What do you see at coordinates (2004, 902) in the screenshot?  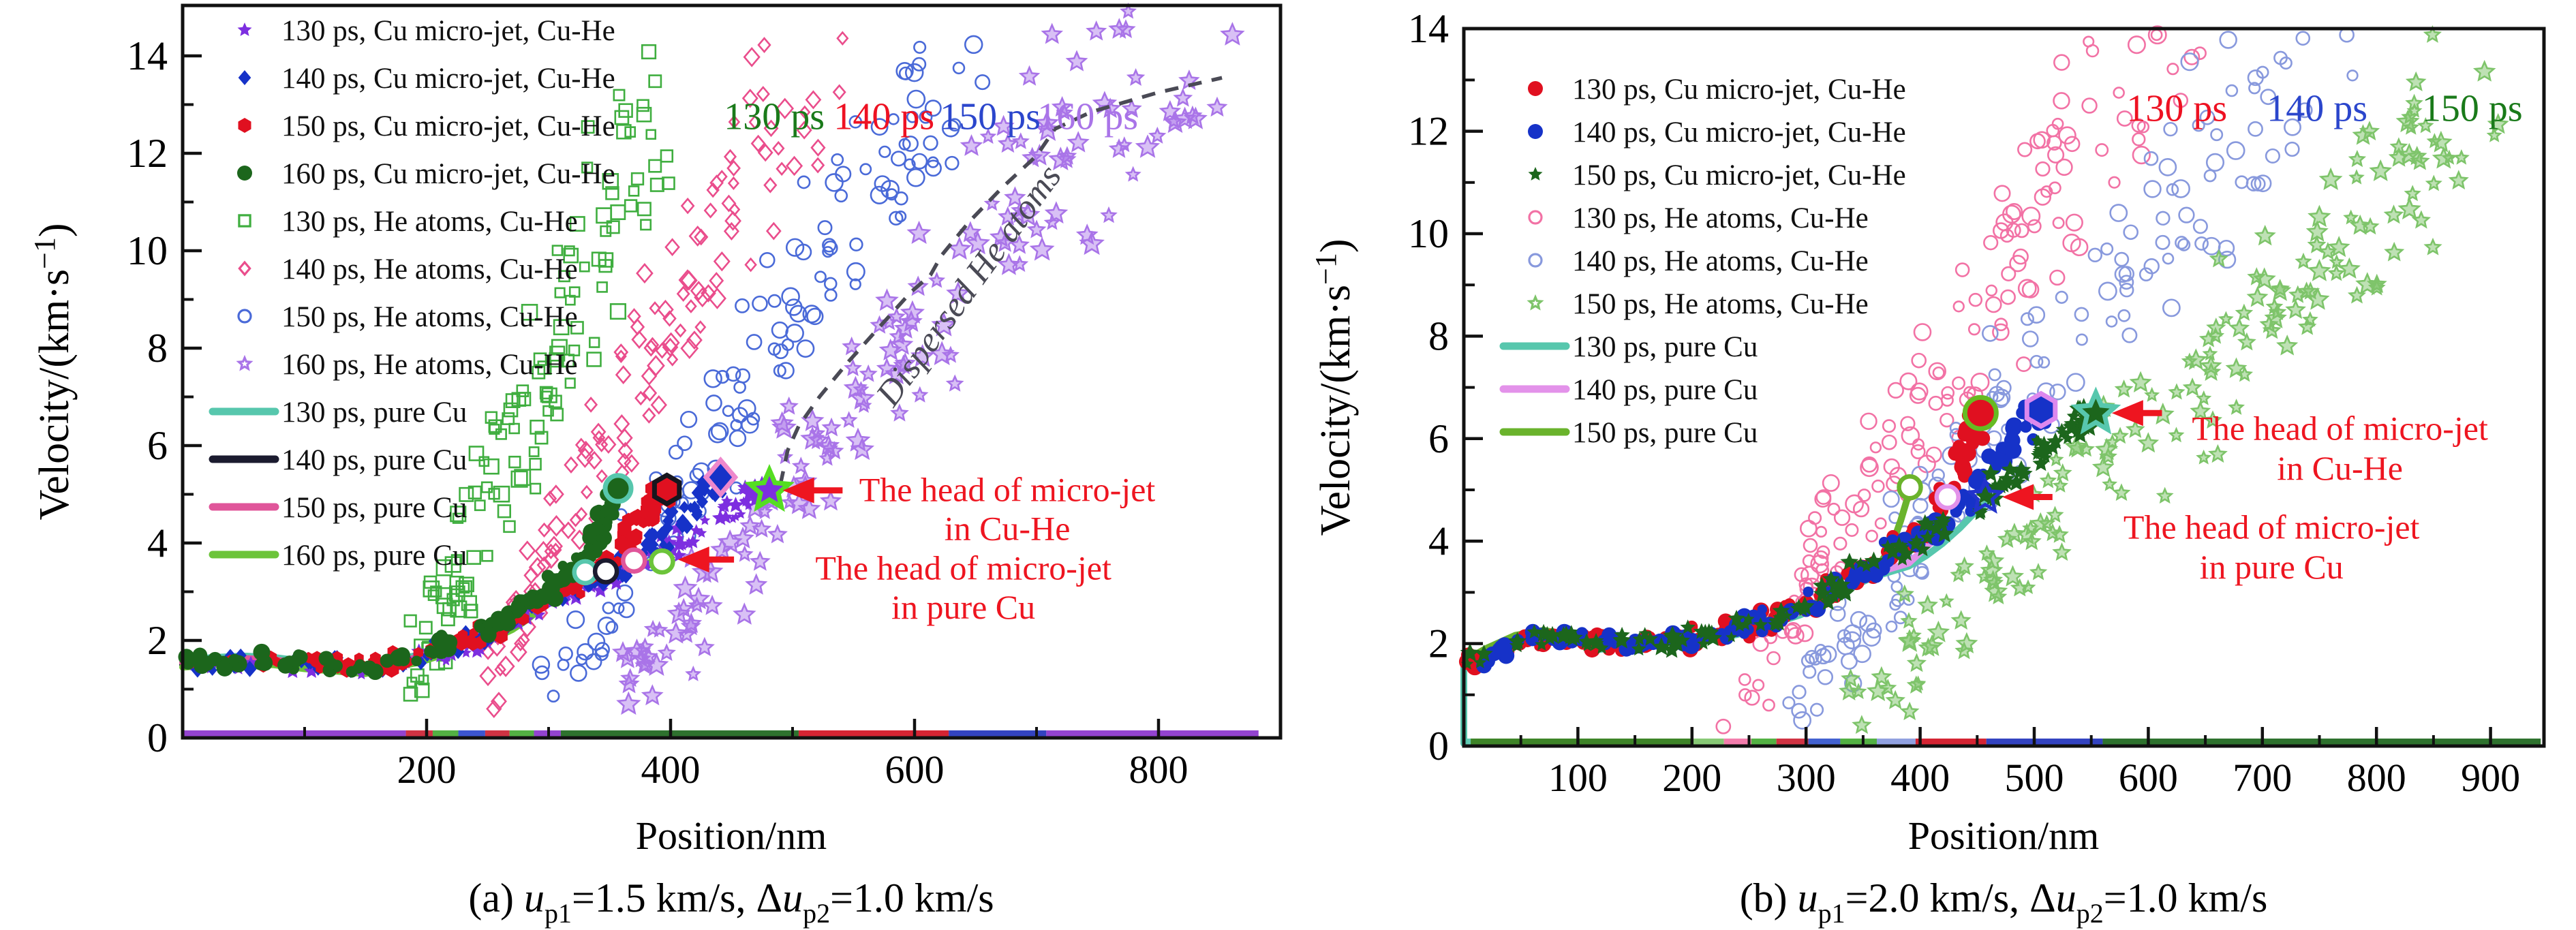 I see `panel-caption: (b) up1=2.0 km/s, Δup2=1.0 km/s` at bounding box center [2004, 902].